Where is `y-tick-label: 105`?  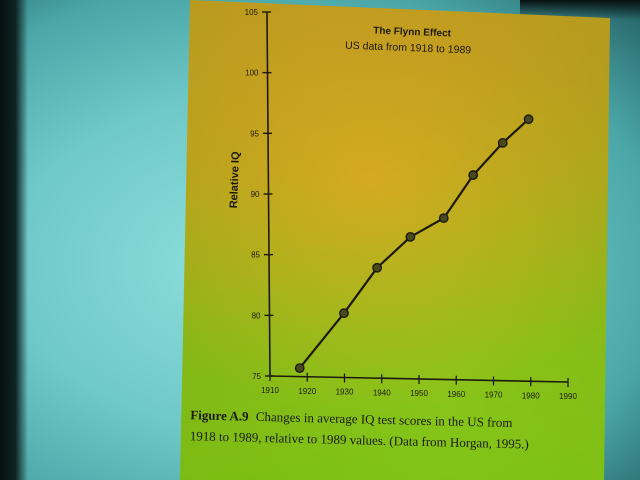
y-tick-label: 105 is located at coordinates (252, 12).